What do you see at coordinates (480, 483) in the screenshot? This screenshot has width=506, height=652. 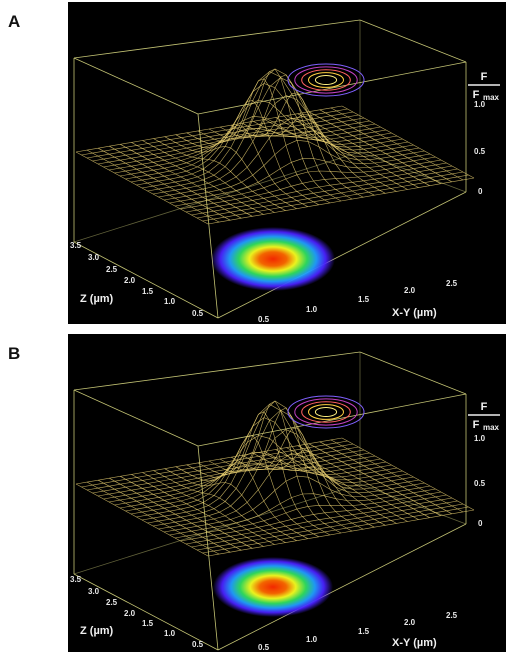 I see `vtick-b-2: 0.5` at bounding box center [480, 483].